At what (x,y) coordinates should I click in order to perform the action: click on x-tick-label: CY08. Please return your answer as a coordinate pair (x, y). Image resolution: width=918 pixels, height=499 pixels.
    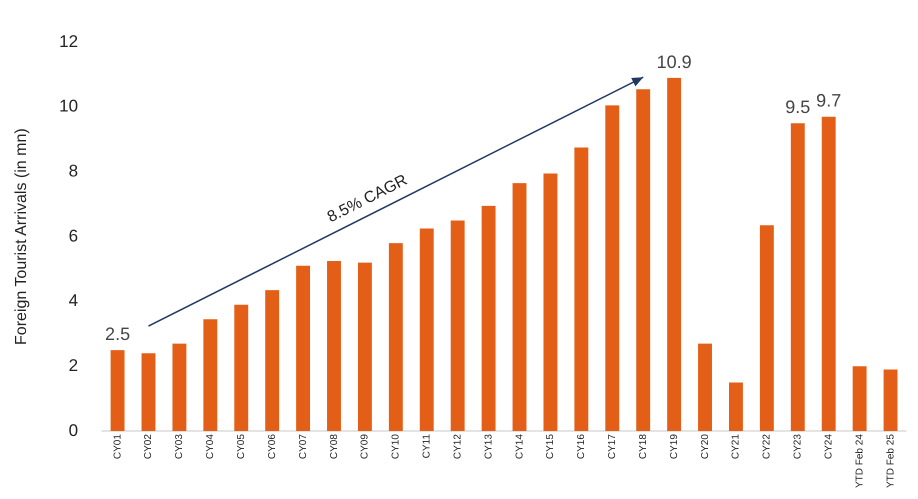
    Looking at the image, I should click on (334, 447).